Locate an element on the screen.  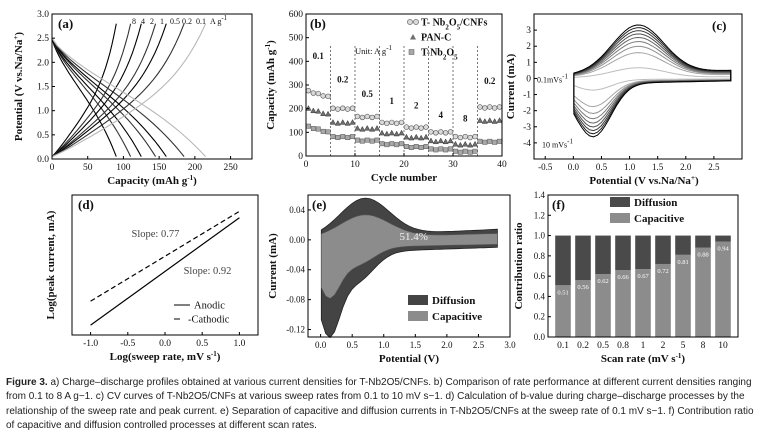
panel-d-frame is located at coordinates (165, 265).